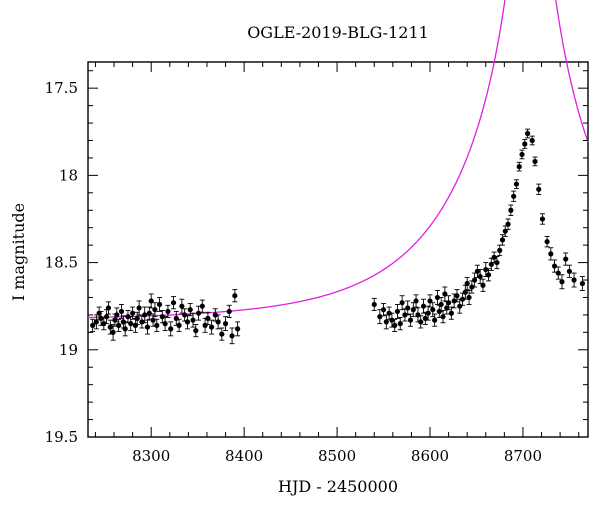  I want to click on x-tick-label: 8600, so click(430, 456).